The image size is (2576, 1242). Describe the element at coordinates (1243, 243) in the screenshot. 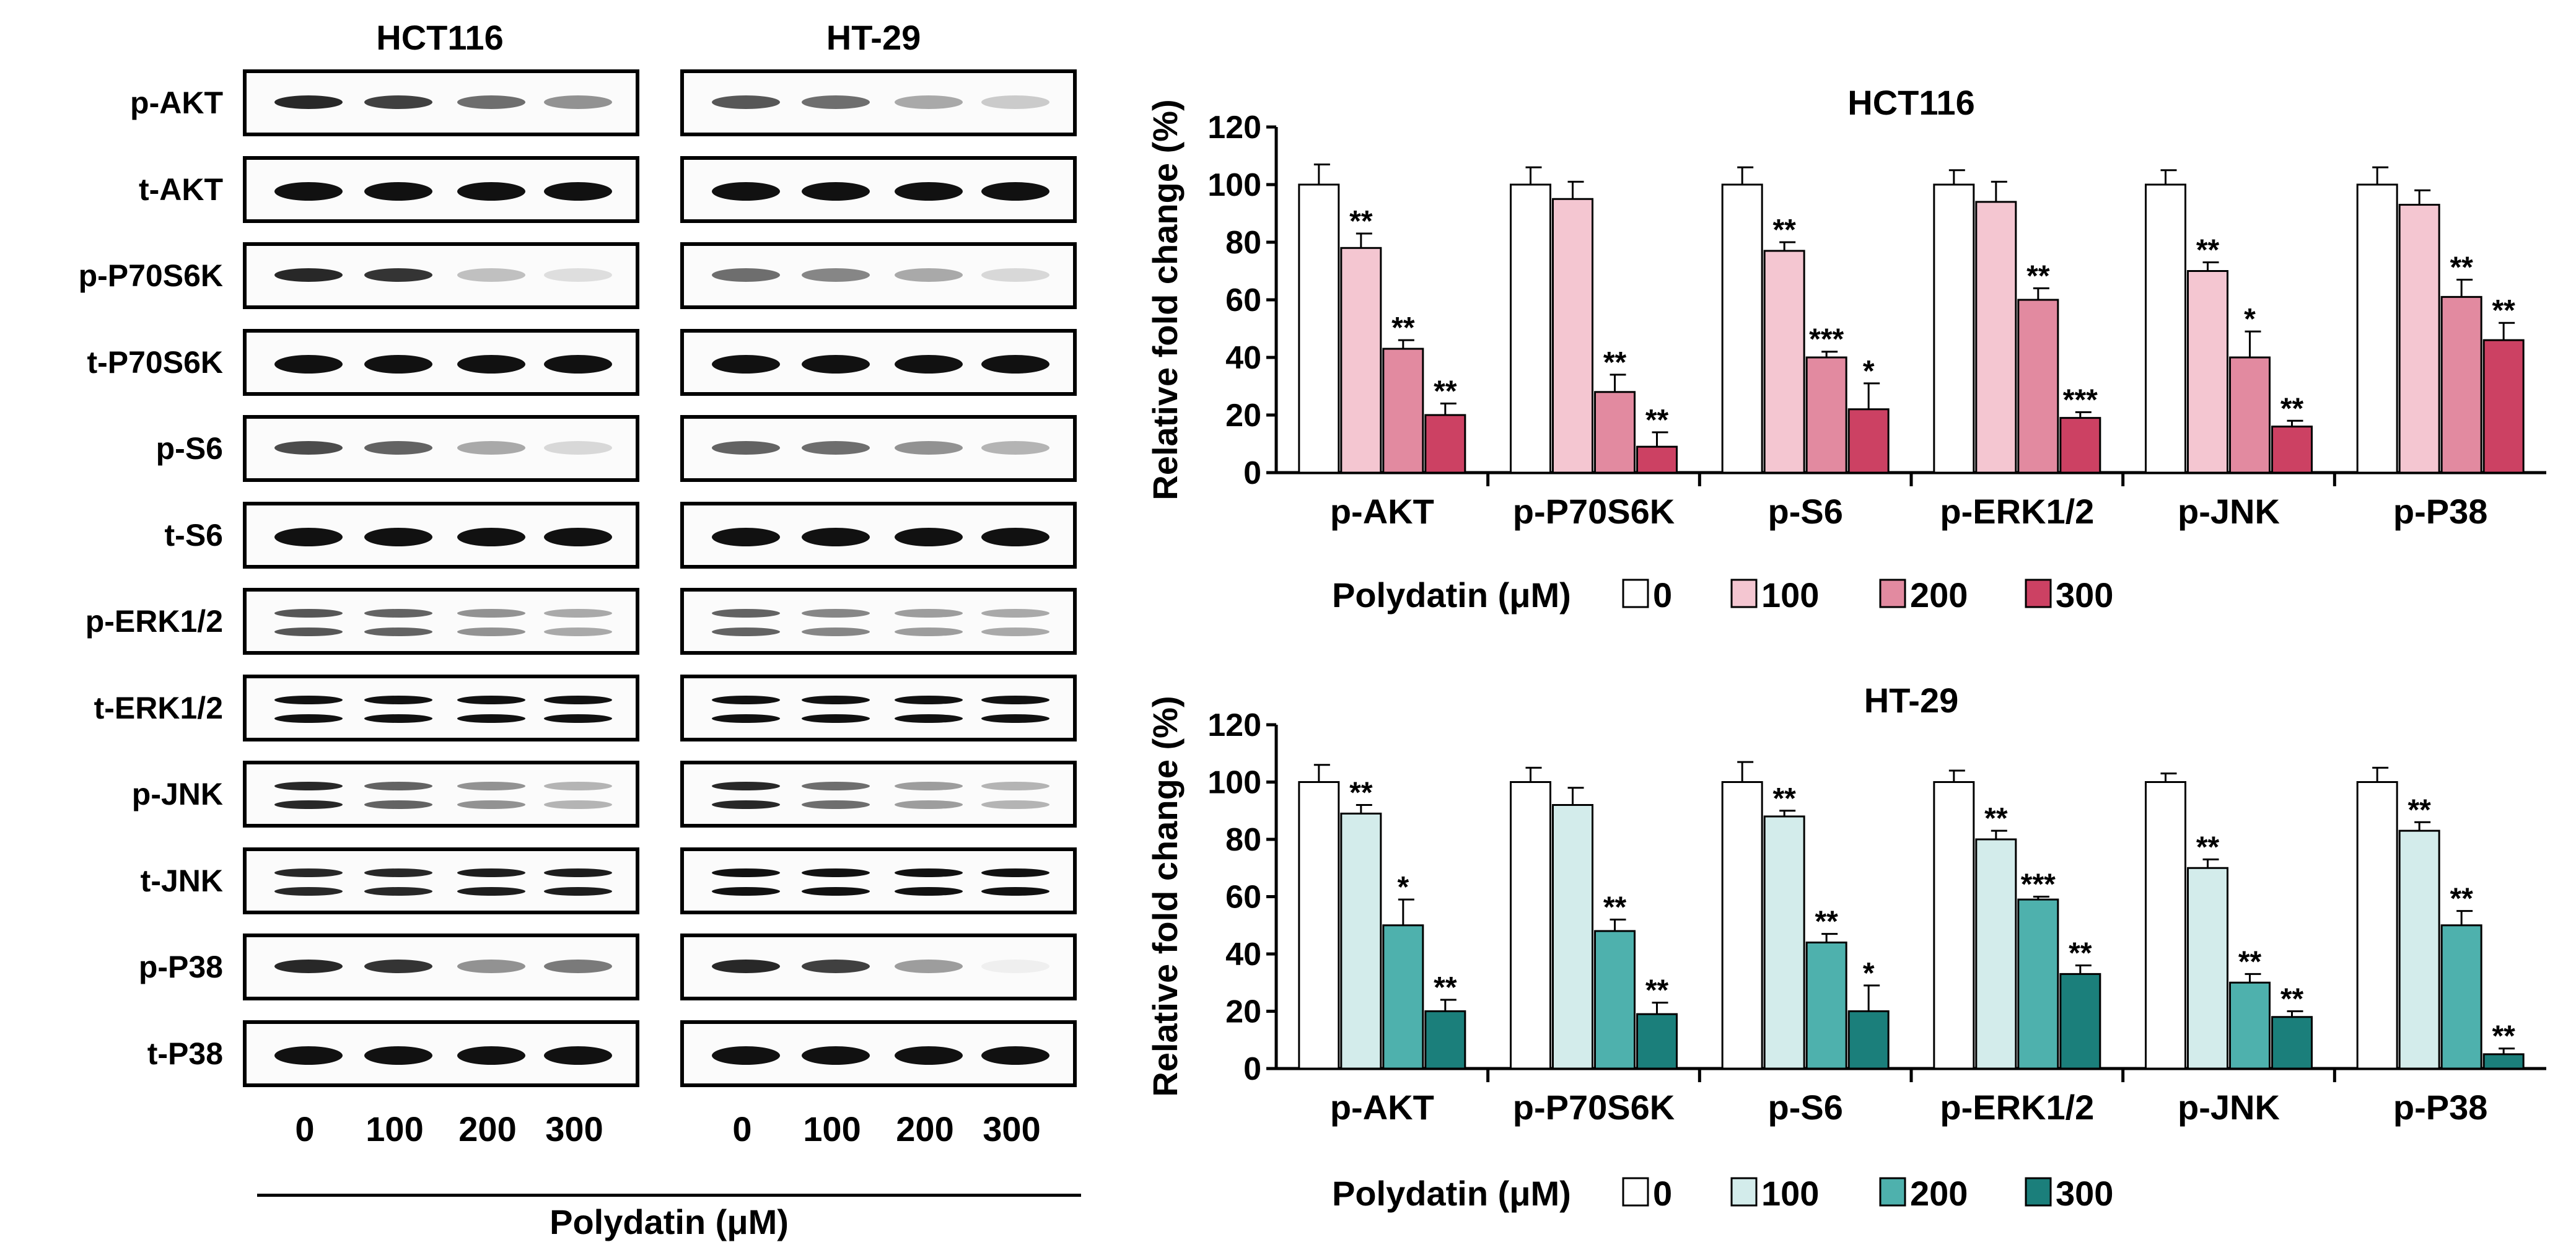

I see `y-tick-label: 80` at that location.